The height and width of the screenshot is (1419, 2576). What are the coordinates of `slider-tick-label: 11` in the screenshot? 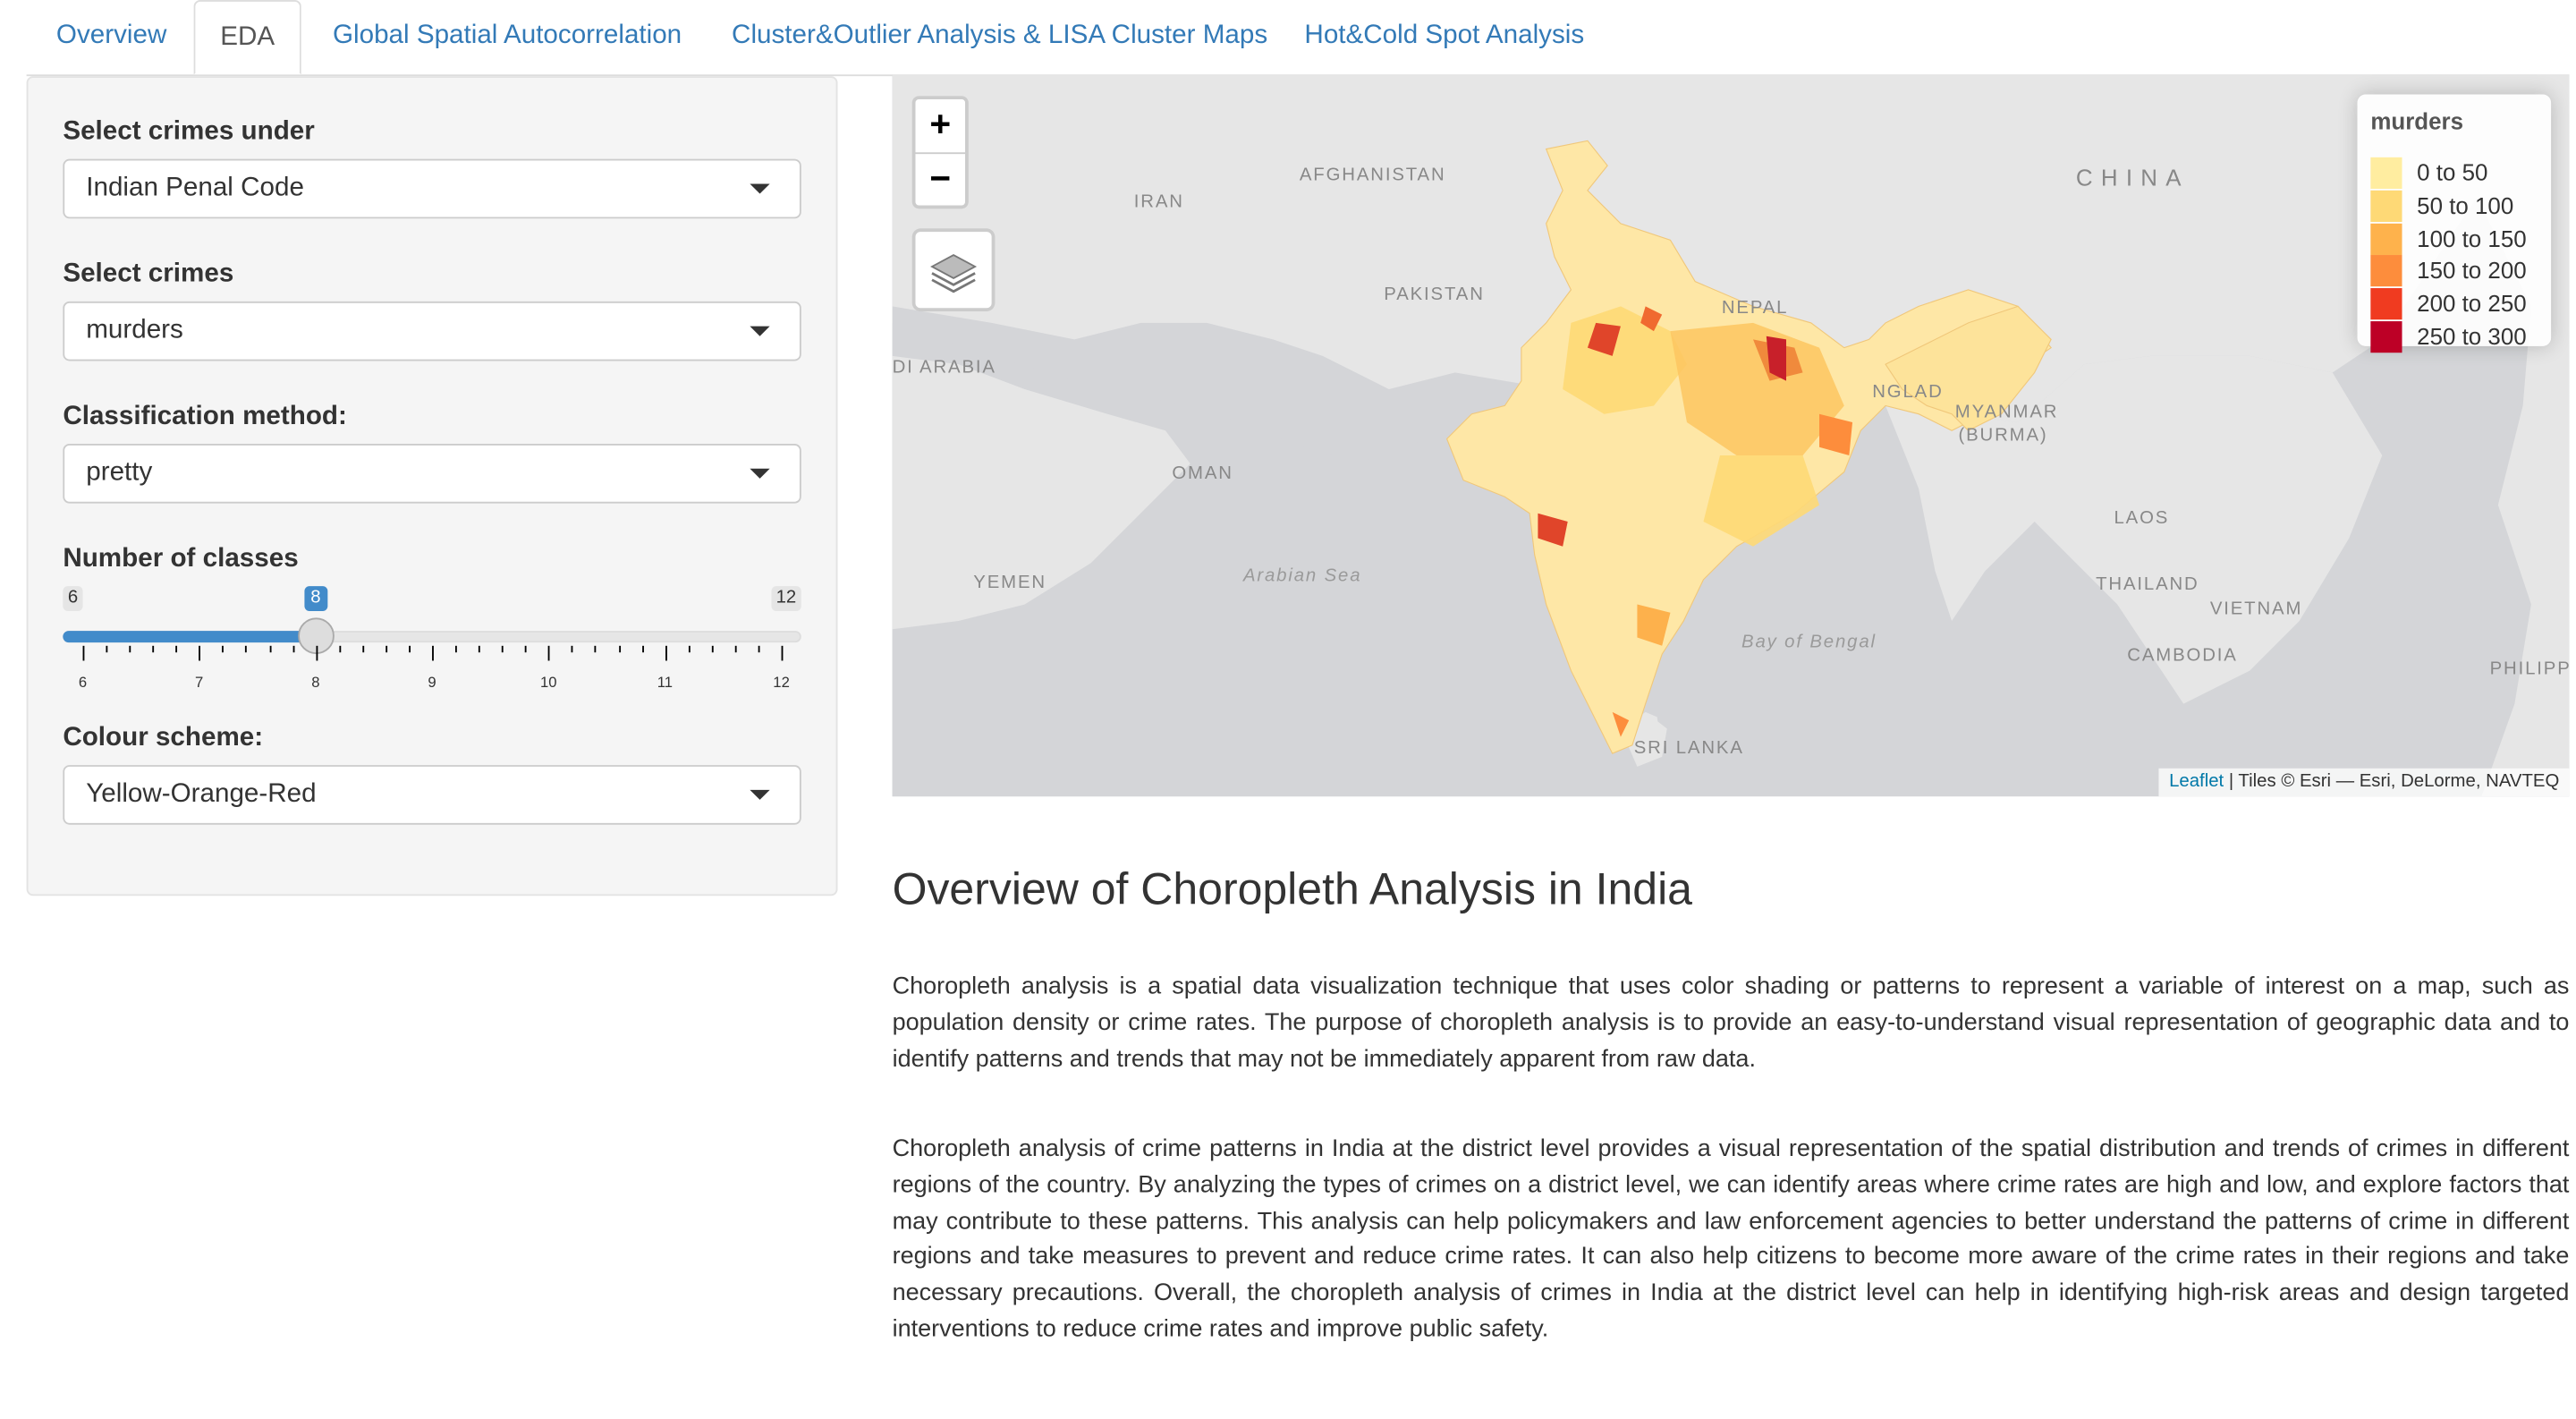 It's located at (665, 682).